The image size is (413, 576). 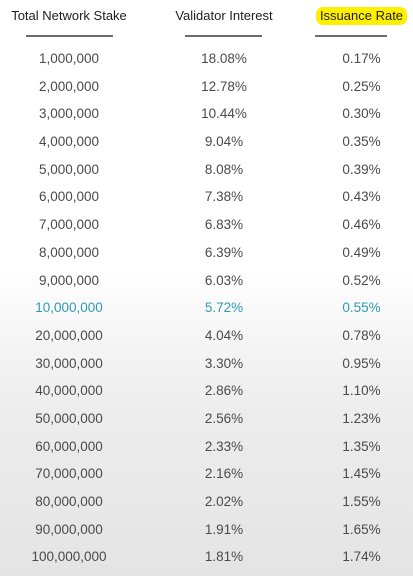 What do you see at coordinates (224, 58) in the screenshot?
I see `interest-cell: 18.08%` at bounding box center [224, 58].